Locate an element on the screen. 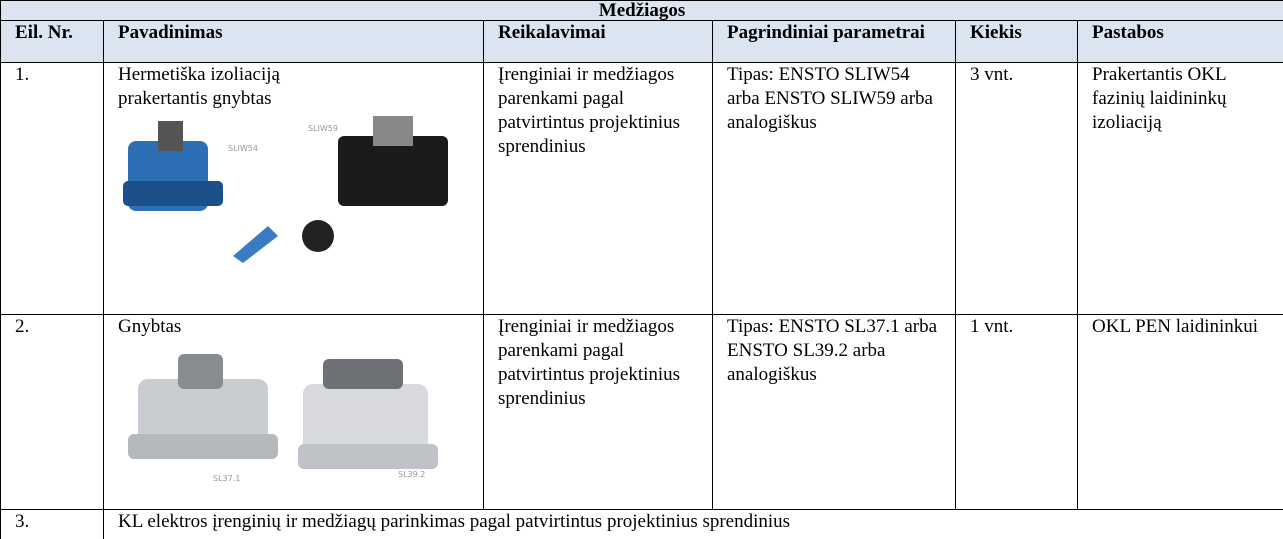 This screenshot has width=1283, height=539. row-number: 3. is located at coordinates (52, 524).